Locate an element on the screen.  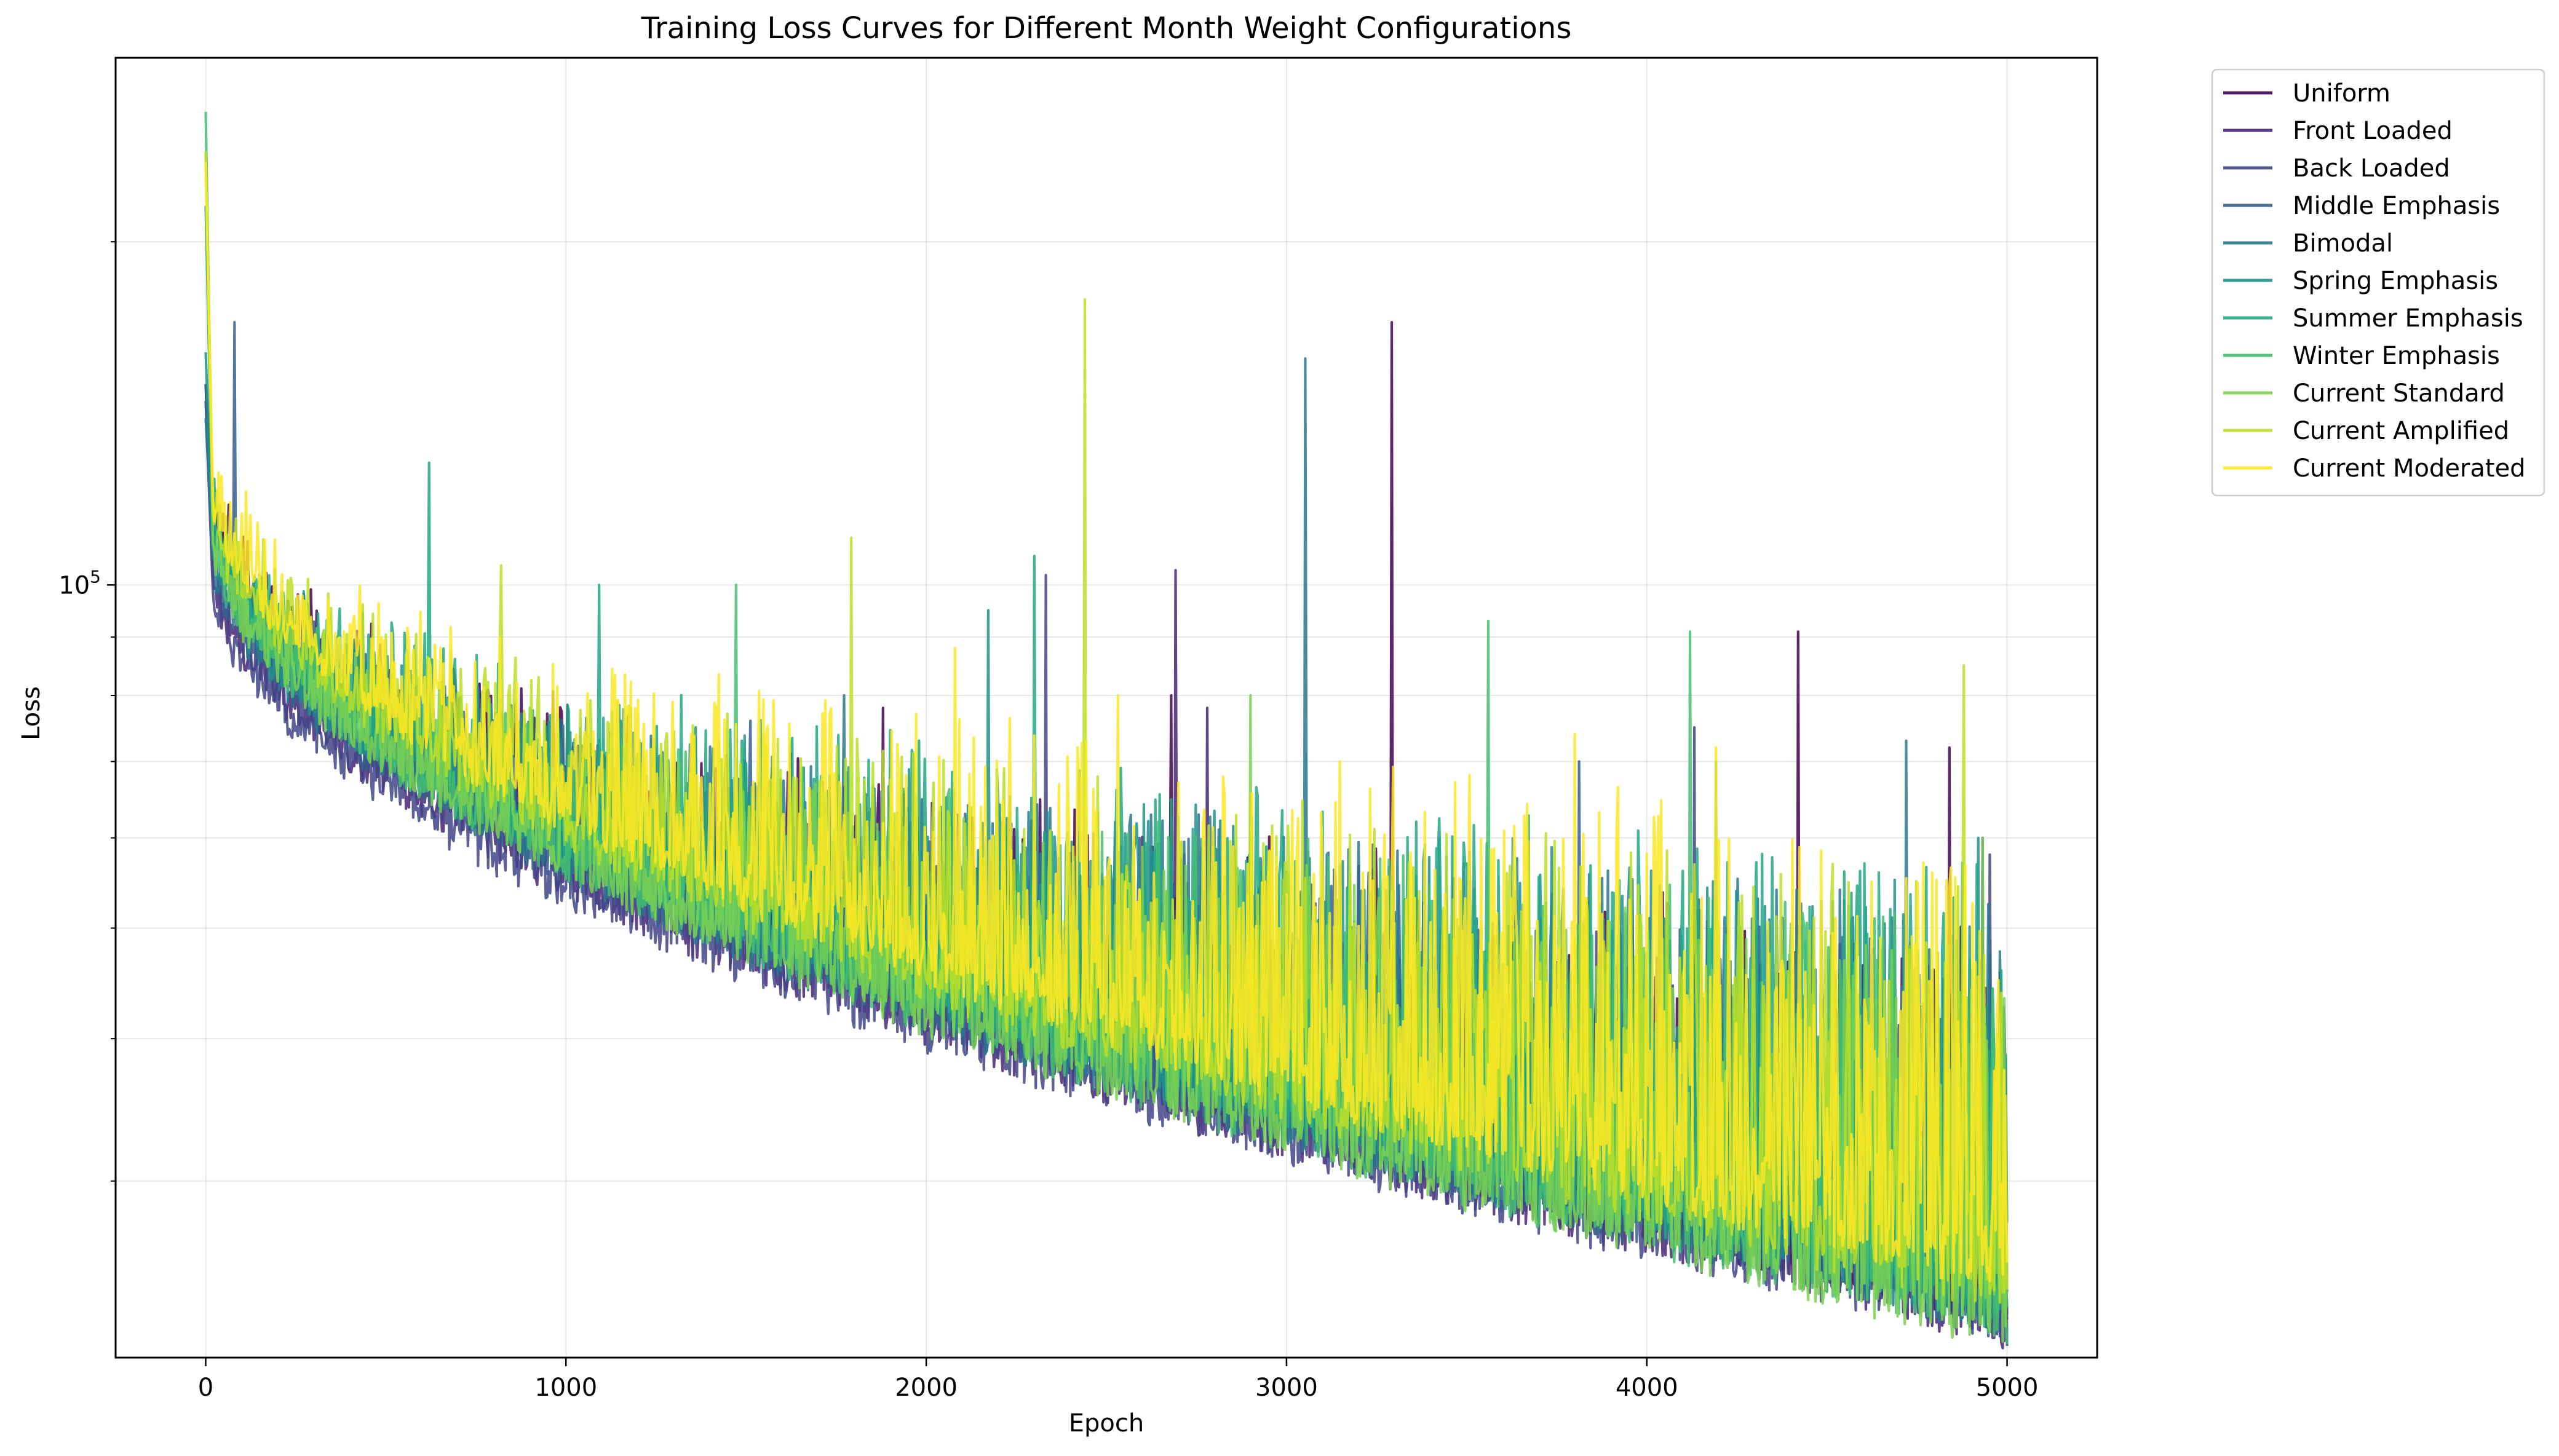
legend-box is located at coordinates (2378, 282).